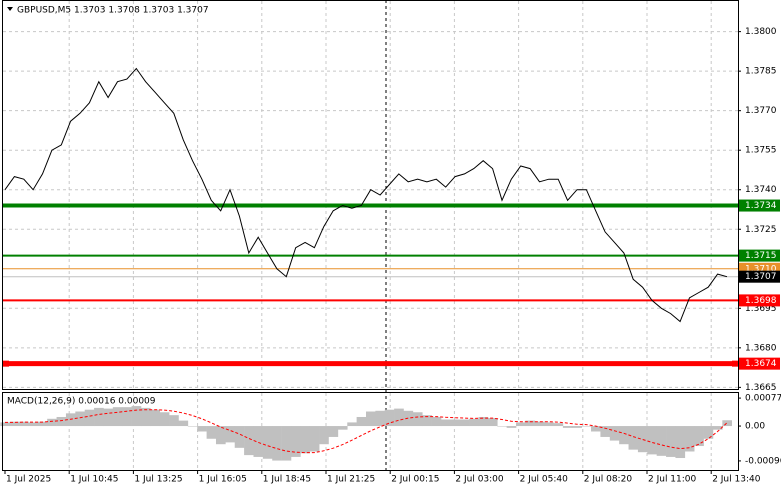 Image resolution: width=781 pixels, height=489 pixels. I want to click on macd-signal, so click(366, 431).